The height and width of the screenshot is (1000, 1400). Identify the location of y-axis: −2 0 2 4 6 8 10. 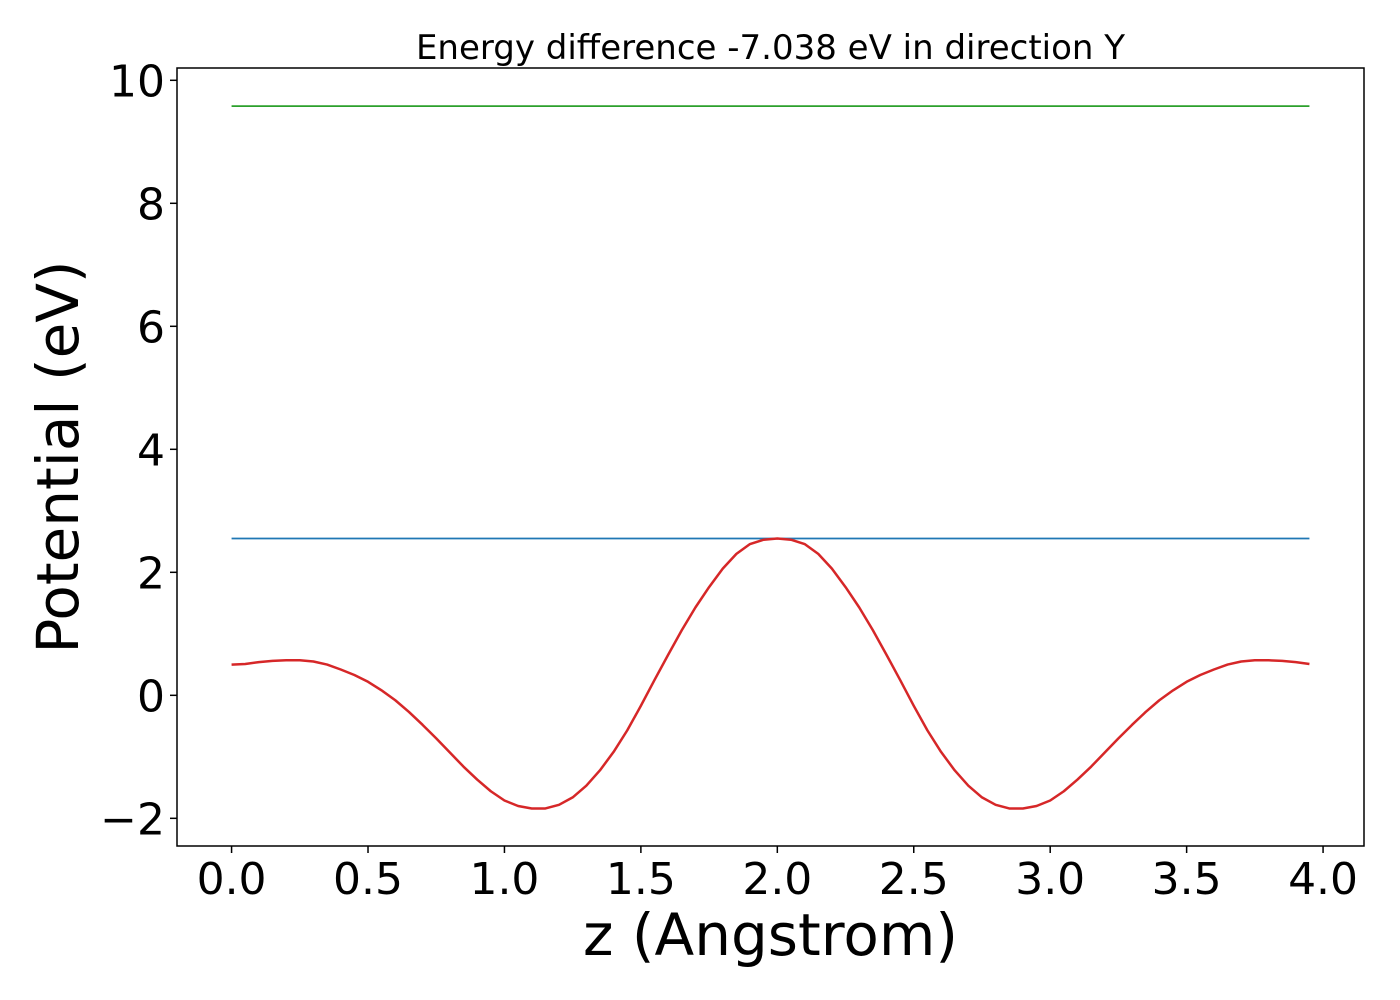
(138, 450).